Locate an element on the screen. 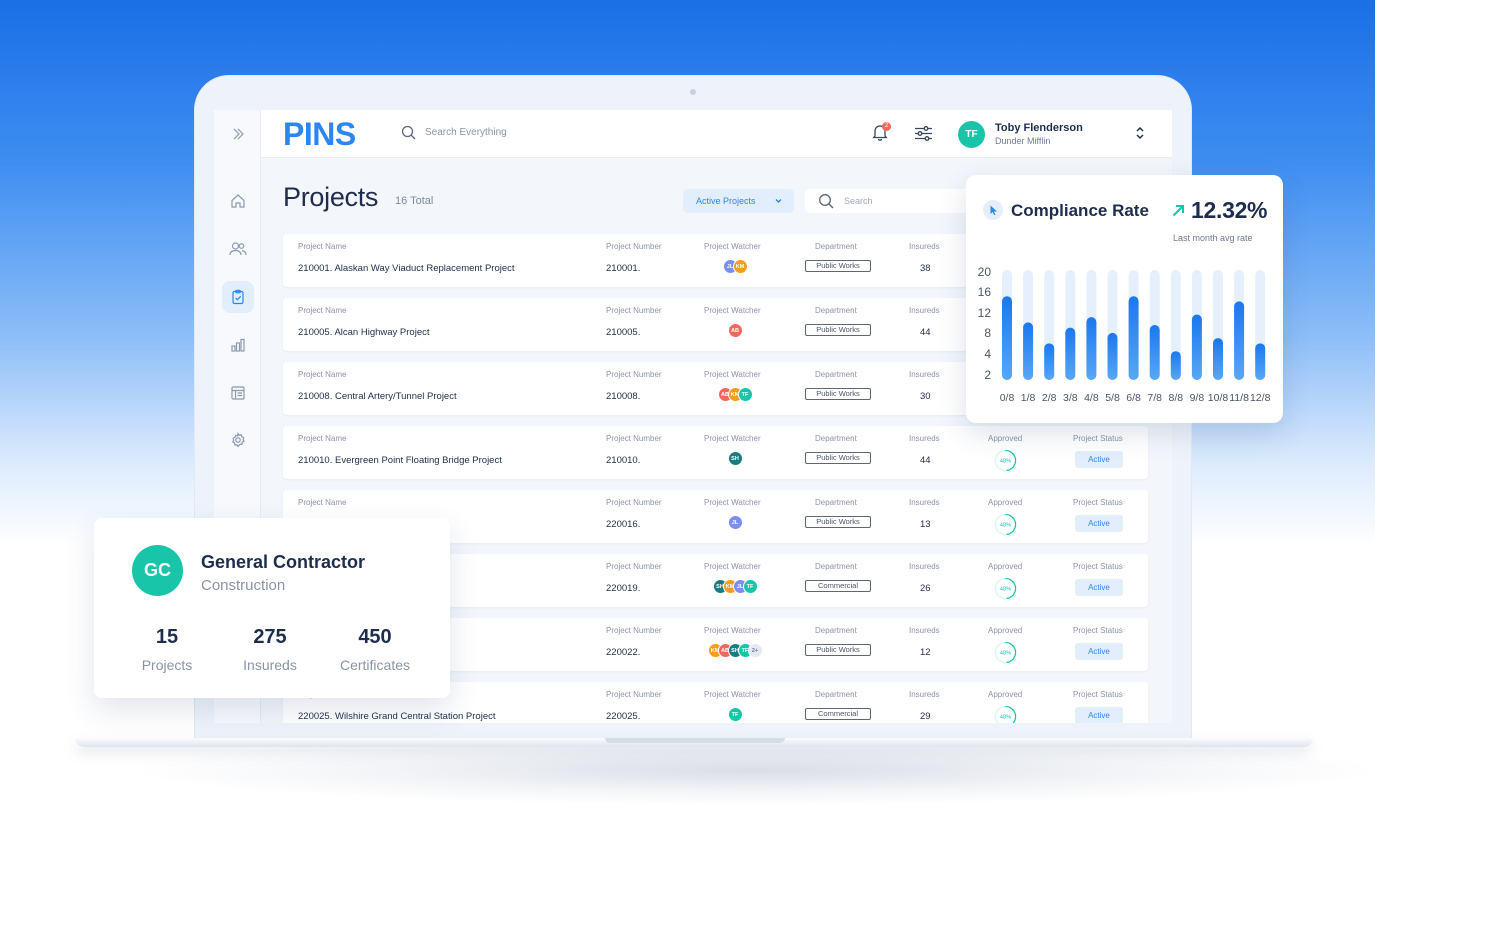 The image size is (1500, 943). watcher-avatars: JL KM is located at coordinates (735, 266).